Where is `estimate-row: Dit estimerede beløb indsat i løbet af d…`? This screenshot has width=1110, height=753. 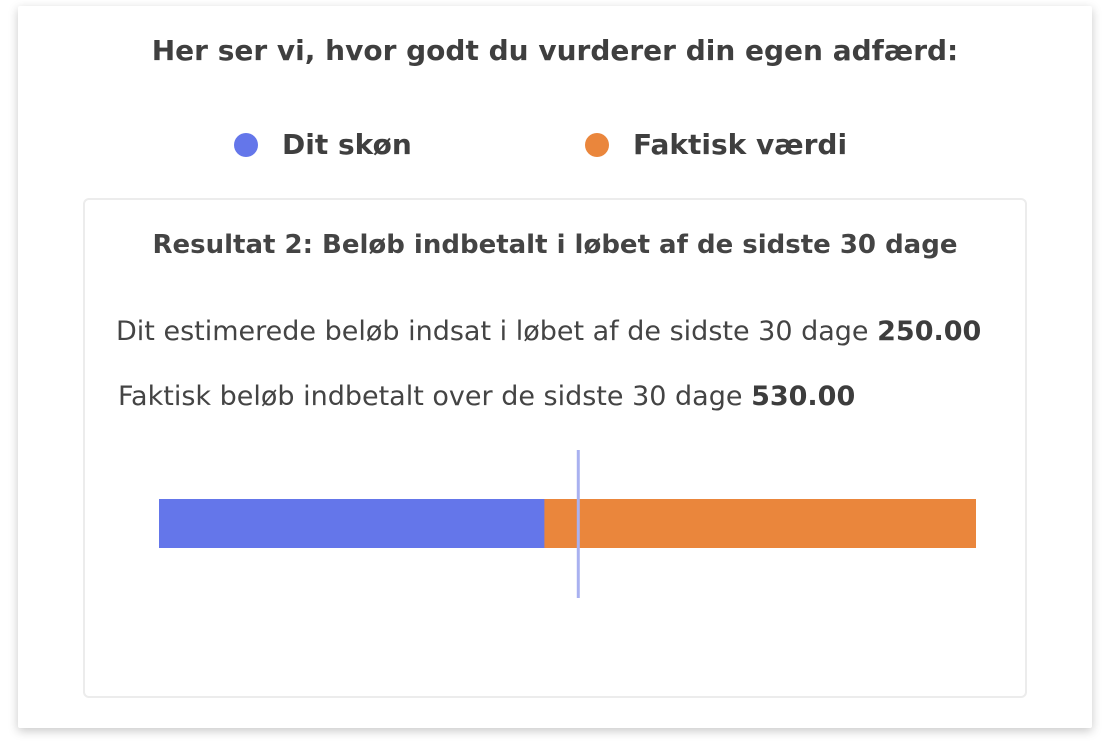
estimate-row: Dit estimerede beløb indsat i løbet af d… is located at coordinates (548, 331).